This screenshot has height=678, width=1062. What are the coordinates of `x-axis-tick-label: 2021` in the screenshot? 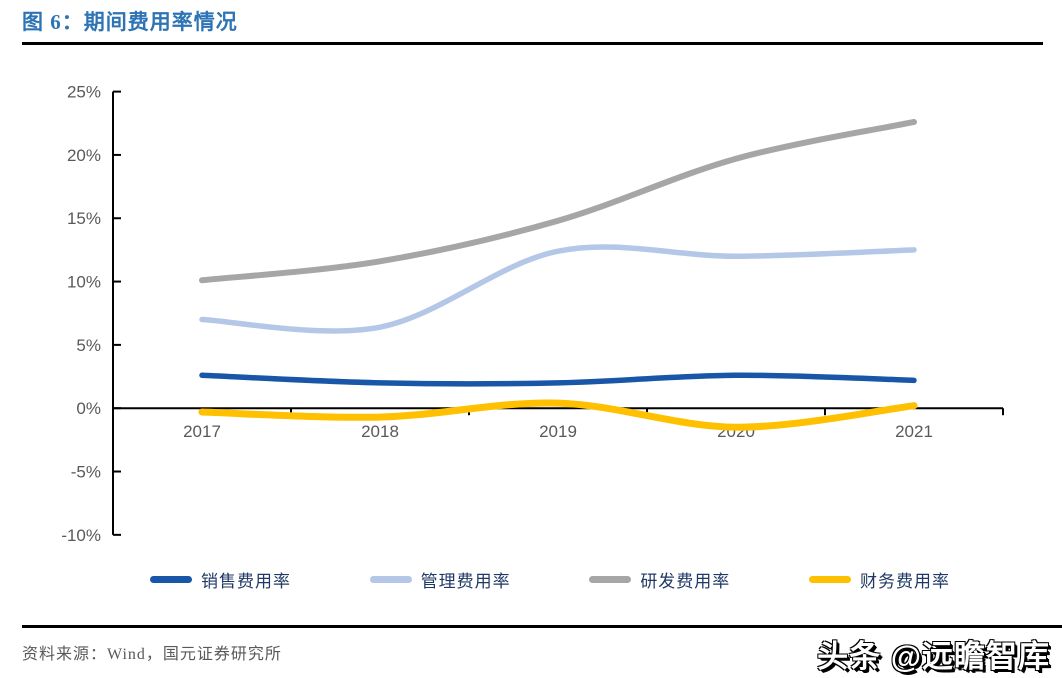 It's located at (914, 431).